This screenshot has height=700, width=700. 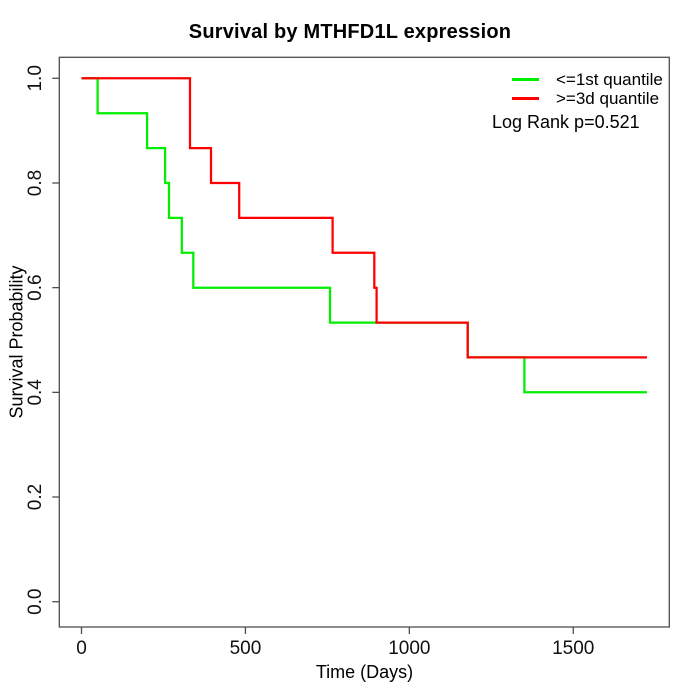 What do you see at coordinates (81, 648) in the screenshot?
I see `x-tick-label: 0` at bounding box center [81, 648].